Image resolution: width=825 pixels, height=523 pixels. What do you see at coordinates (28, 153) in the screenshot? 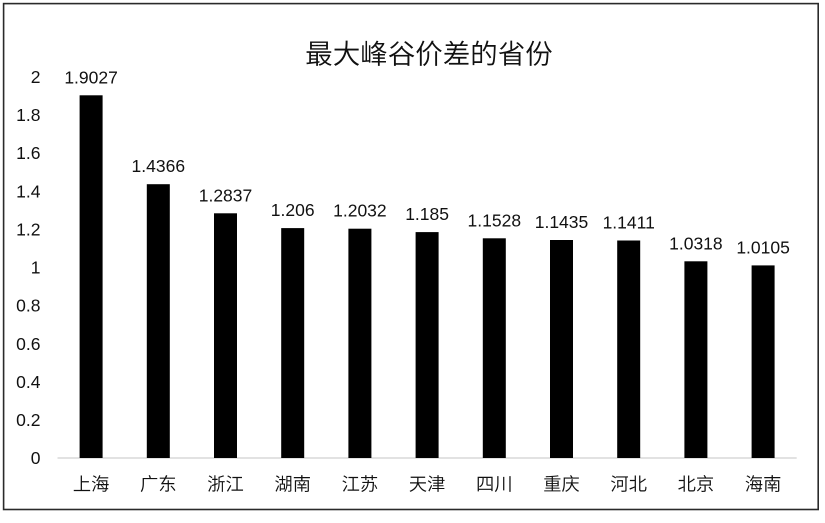
I see `svg-text: 1.6` at bounding box center [28, 153].